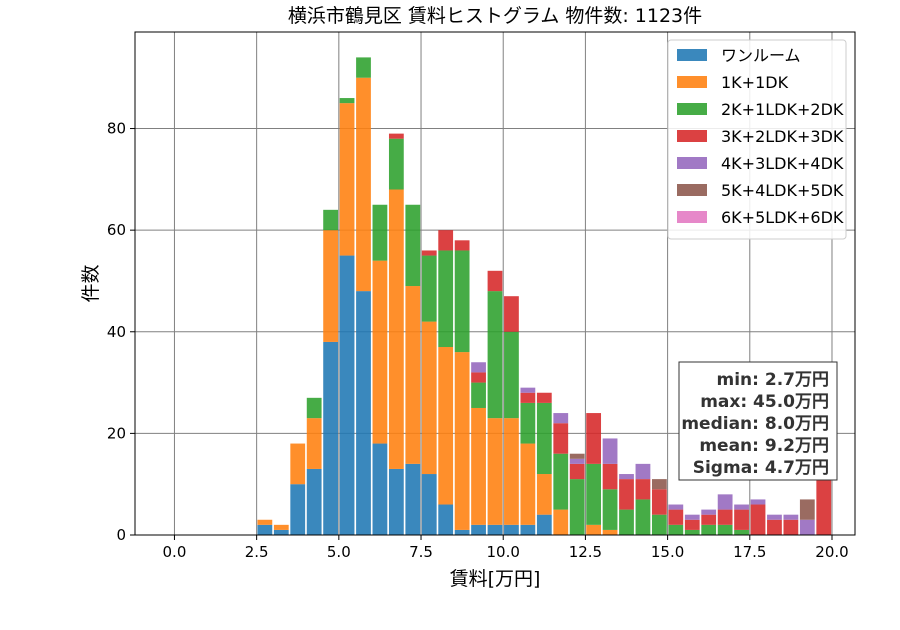 The height and width of the screenshot is (630, 900). What do you see at coordinates (761, 55) in the screenshot?
I see `legend-label: ワンルーム` at bounding box center [761, 55].